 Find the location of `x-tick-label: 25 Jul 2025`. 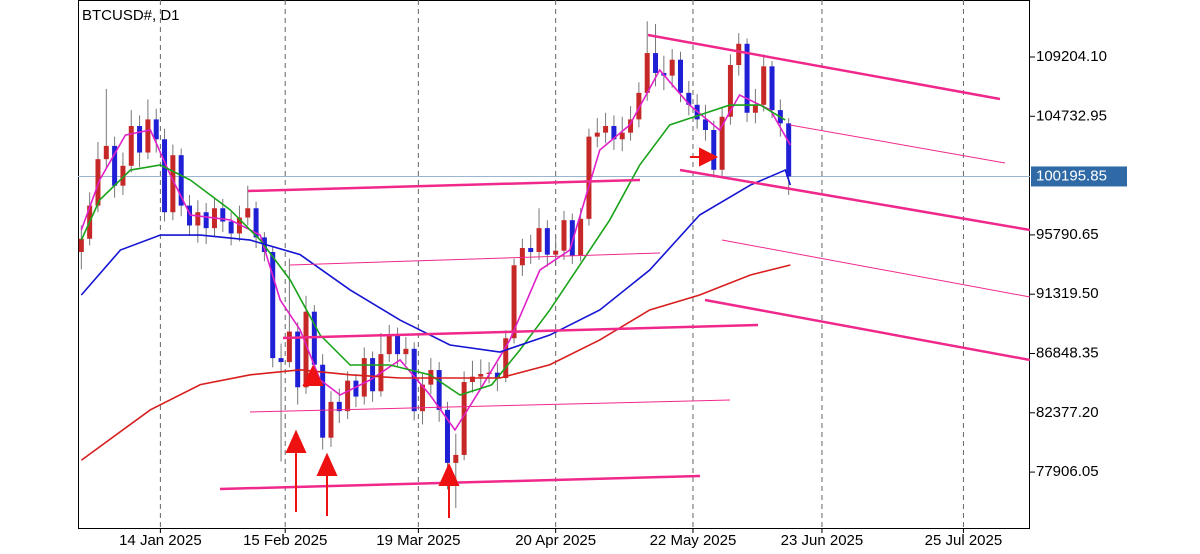

x-tick-label: 25 Jul 2025 is located at coordinates (964, 540).